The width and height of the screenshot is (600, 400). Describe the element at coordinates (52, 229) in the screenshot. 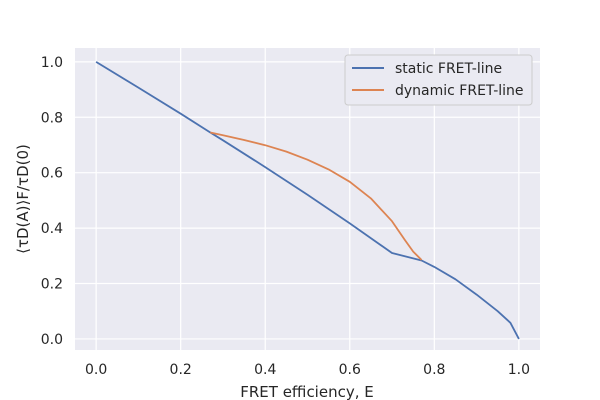

I see `y-tick-label: 0.4` at that location.